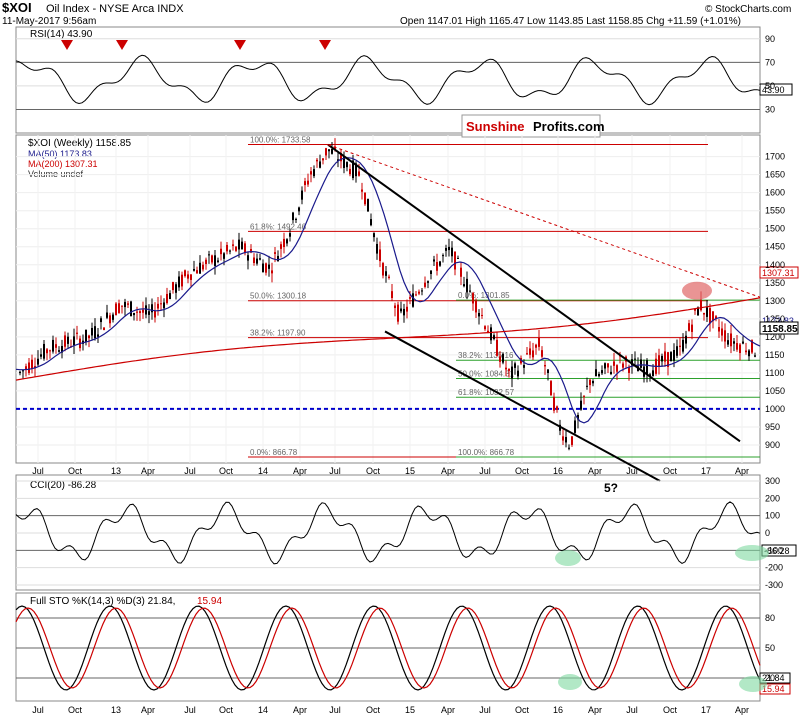  Describe the element at coordinates (772, 498) in the screenshot. I see `cci-tick: 200` at that location.